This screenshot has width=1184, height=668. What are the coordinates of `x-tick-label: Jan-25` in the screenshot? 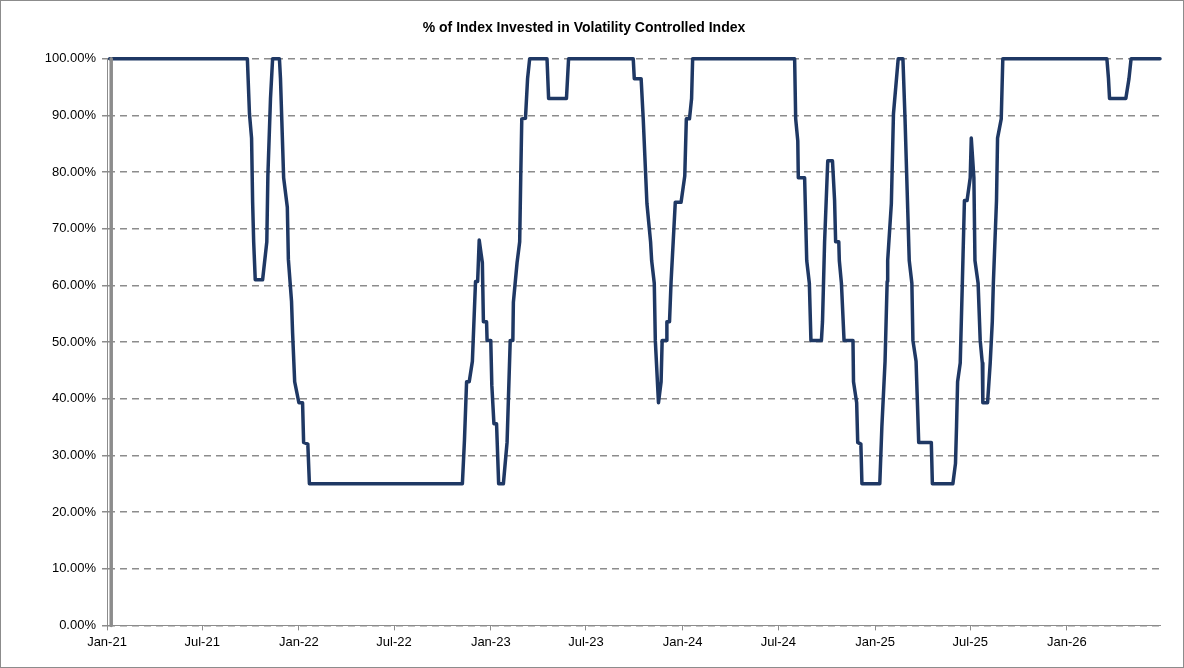 It's located at (875, 641).